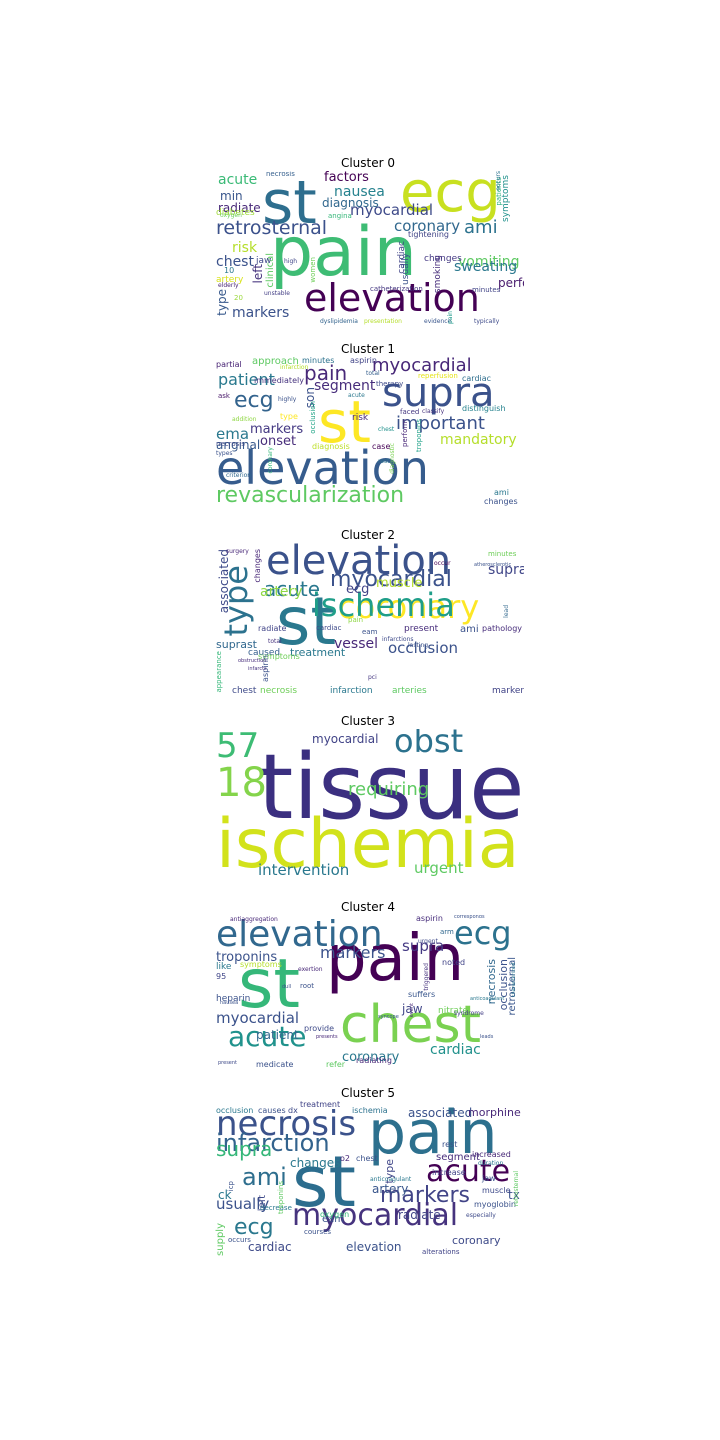 The height and width of the screenshot is (1440, 720). Describe the element at coordinates (336, 1064) in the screenshot. I see `word-refer: refer` at that location.